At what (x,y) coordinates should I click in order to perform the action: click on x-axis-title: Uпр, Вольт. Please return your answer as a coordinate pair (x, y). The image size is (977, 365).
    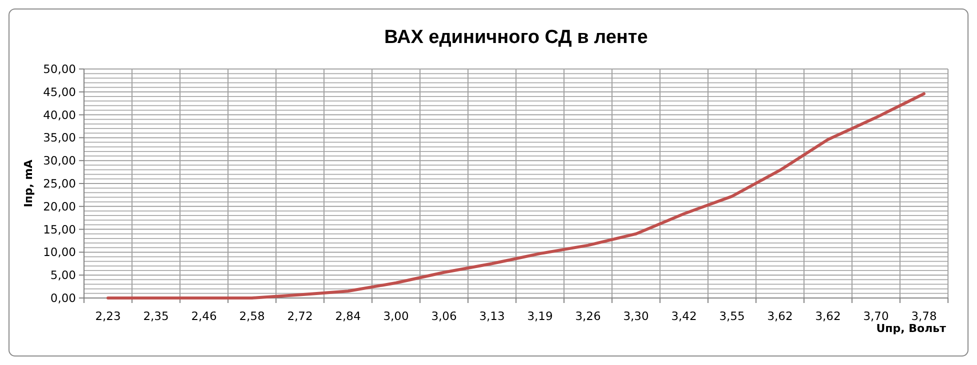
    Looking at the image, I should click on (911, 328).